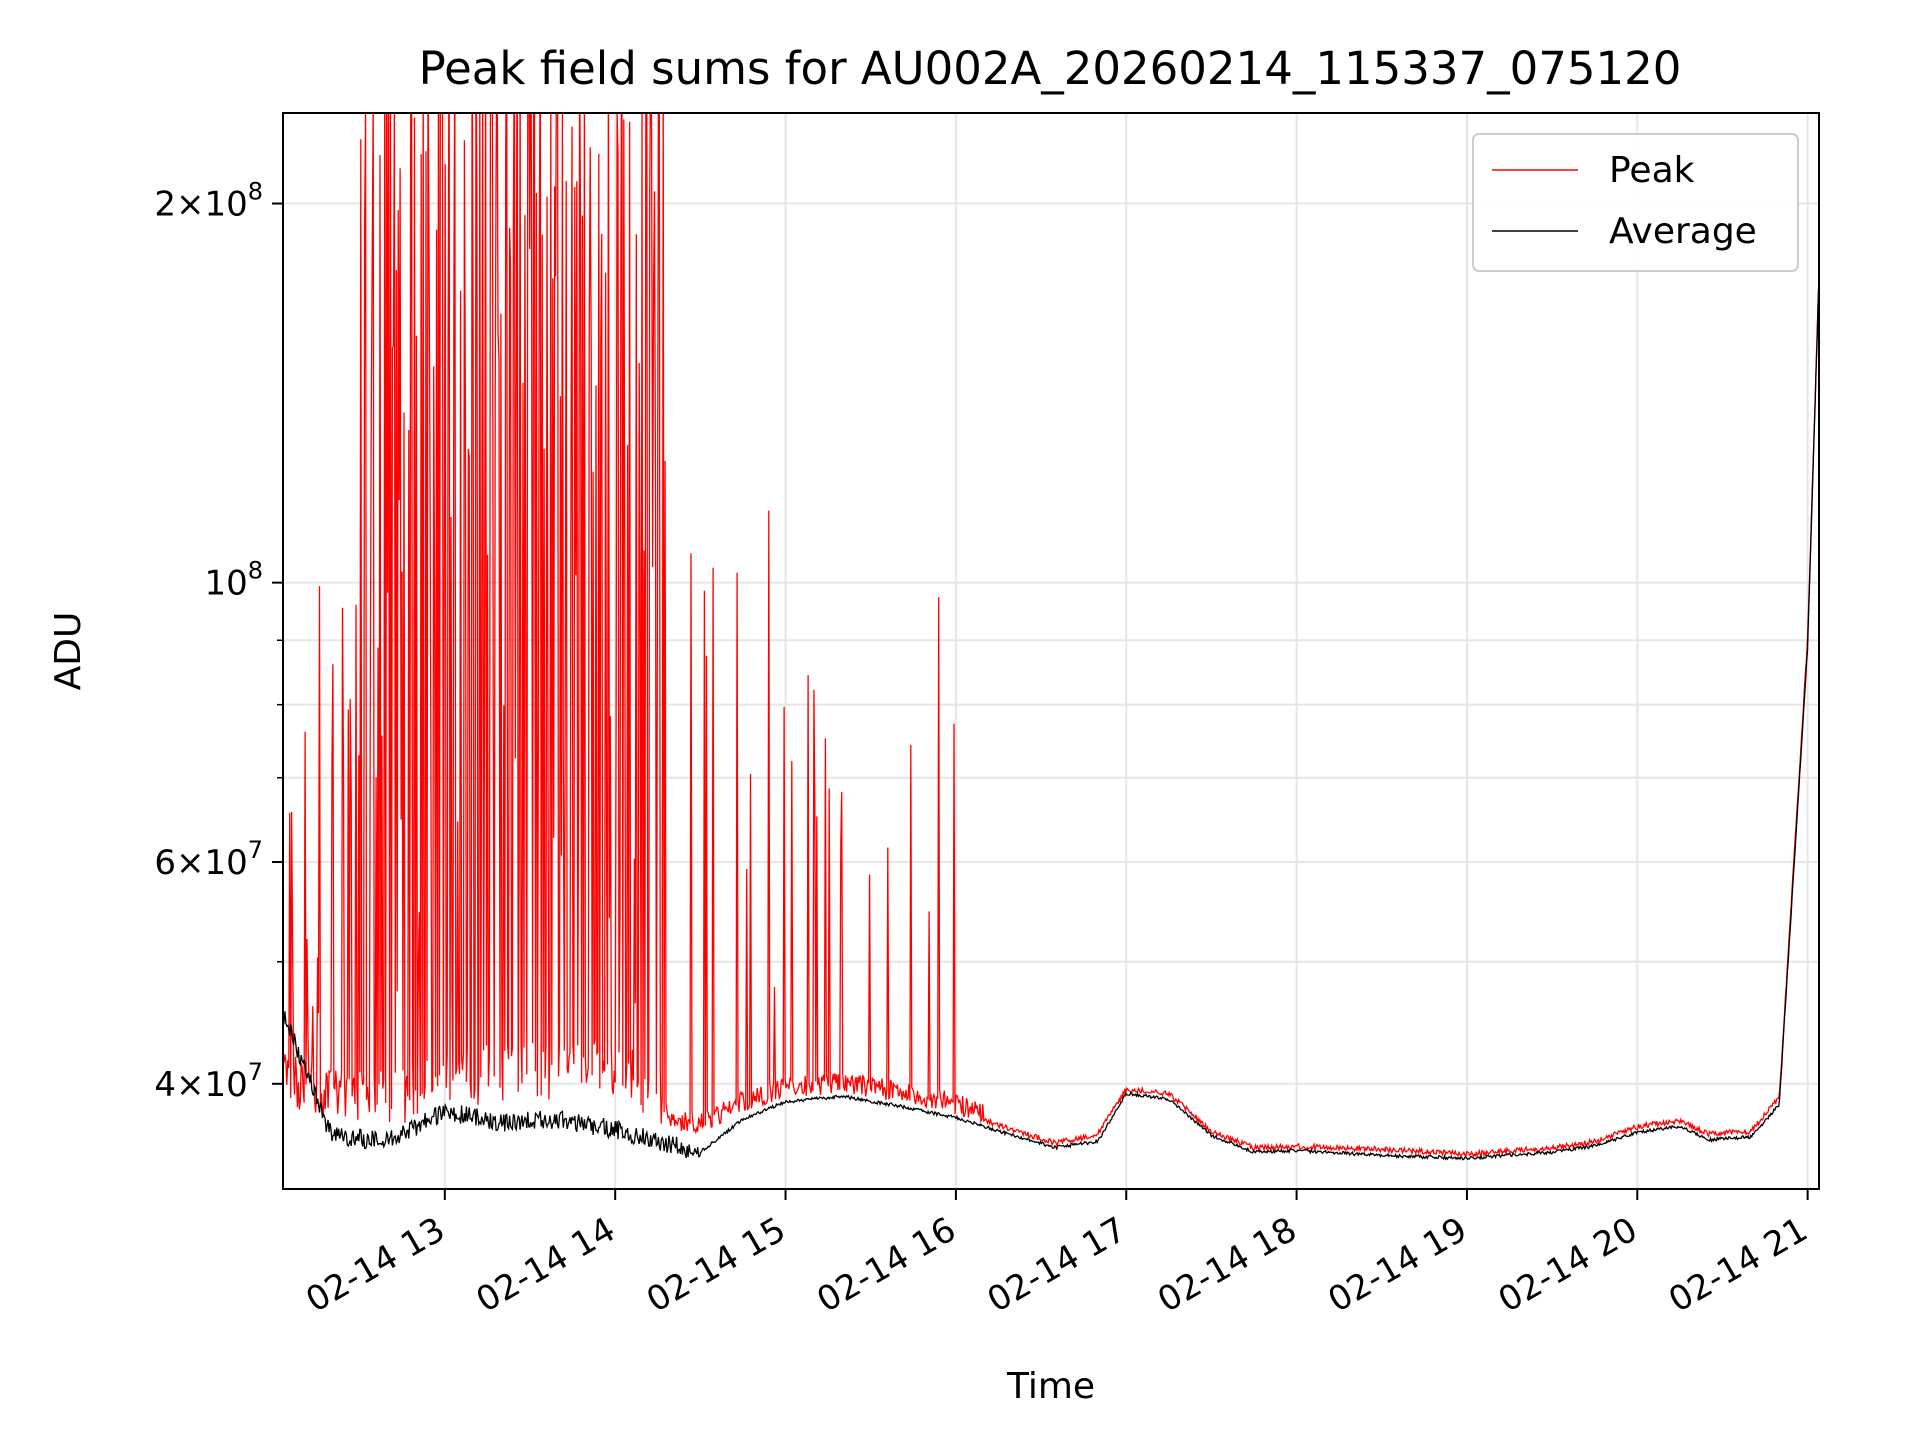  I want to click on y-tick-label: 108, so click(233, 580).